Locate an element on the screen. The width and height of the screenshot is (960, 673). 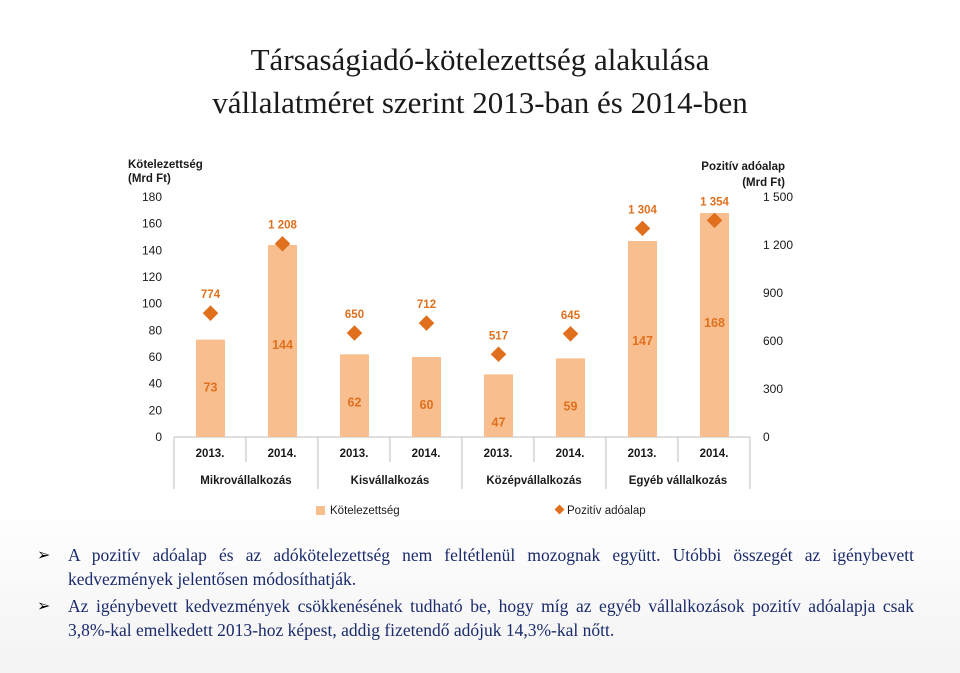
left-tick-label: 0 is located at coordinates (158, 437).